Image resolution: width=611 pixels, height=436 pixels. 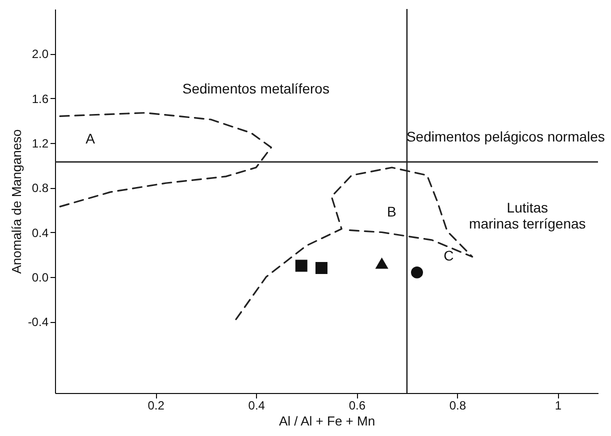 What do you see at coordinates (327, 421) in the screenshot?
I see `x-axis-title: Al / Al + Fe + Mn` at bounding box center [327, 421].